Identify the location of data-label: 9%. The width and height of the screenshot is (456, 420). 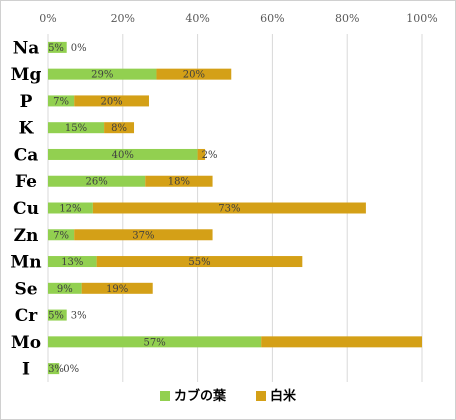
(65, 289).